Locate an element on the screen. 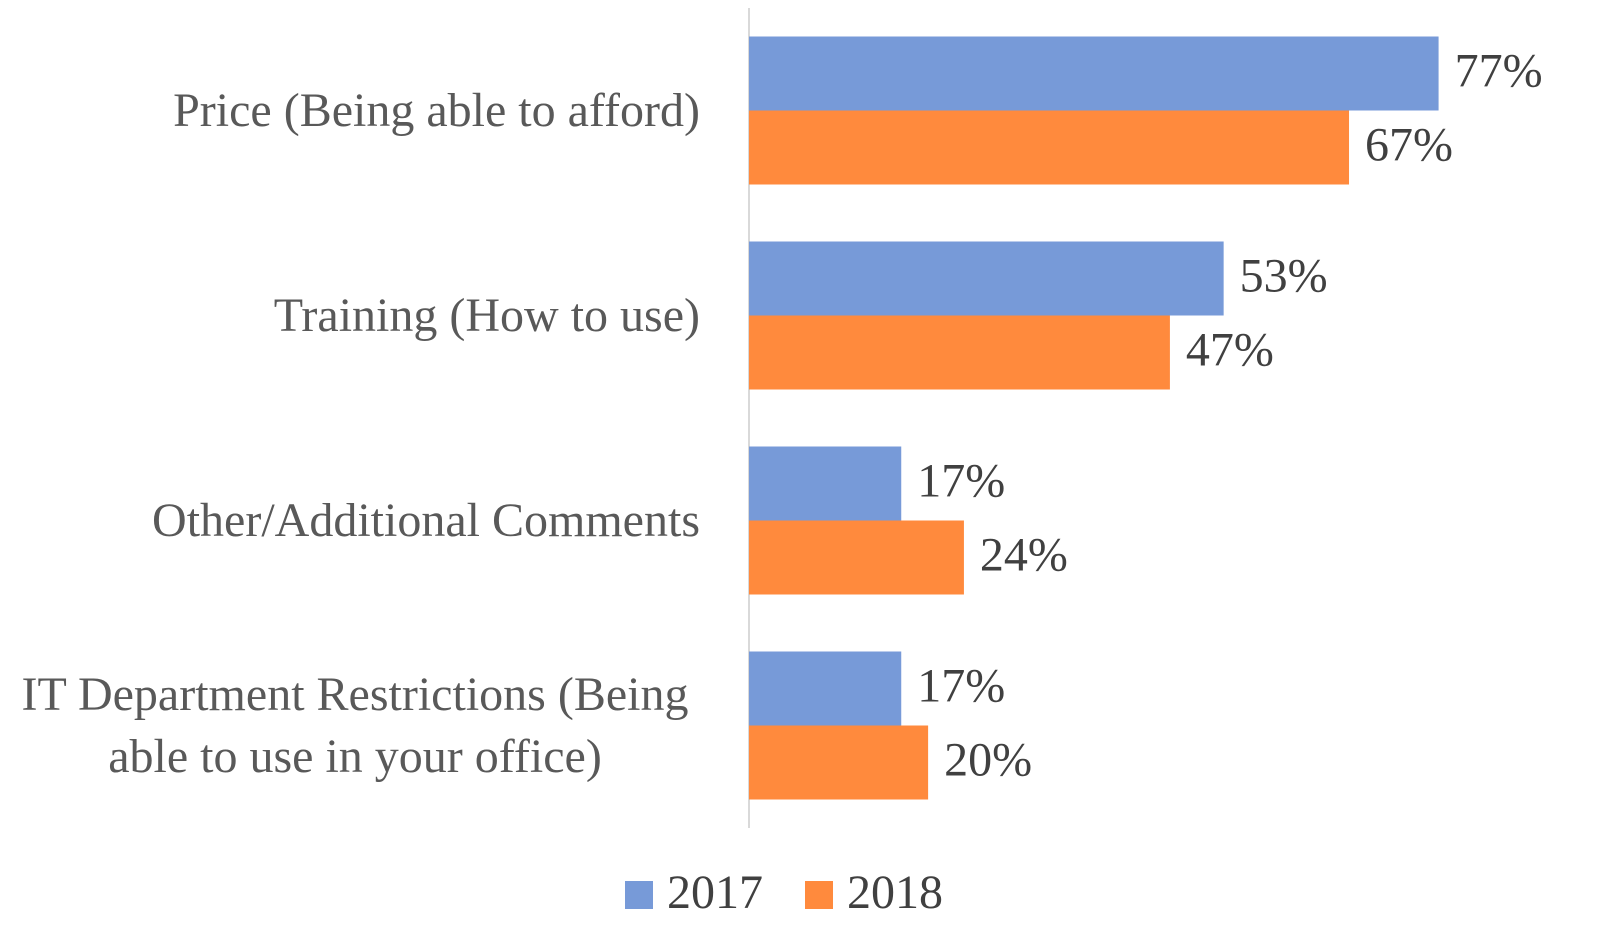 The image size is (1601, 941). value-label: 67% is located at coordinates (1409, 145).